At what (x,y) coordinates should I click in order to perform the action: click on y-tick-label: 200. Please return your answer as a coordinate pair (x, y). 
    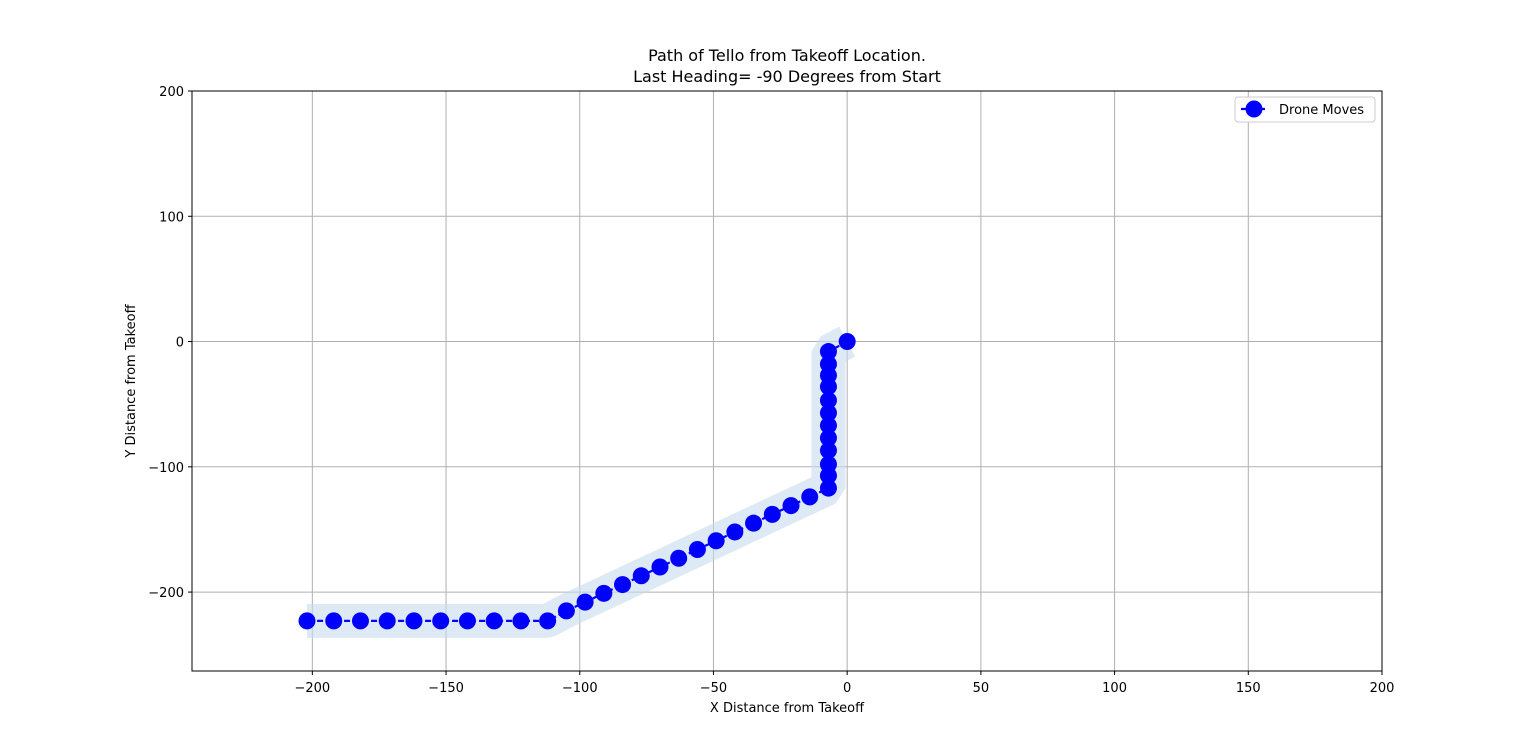
    Looking at the image, I should click on (171, 92).